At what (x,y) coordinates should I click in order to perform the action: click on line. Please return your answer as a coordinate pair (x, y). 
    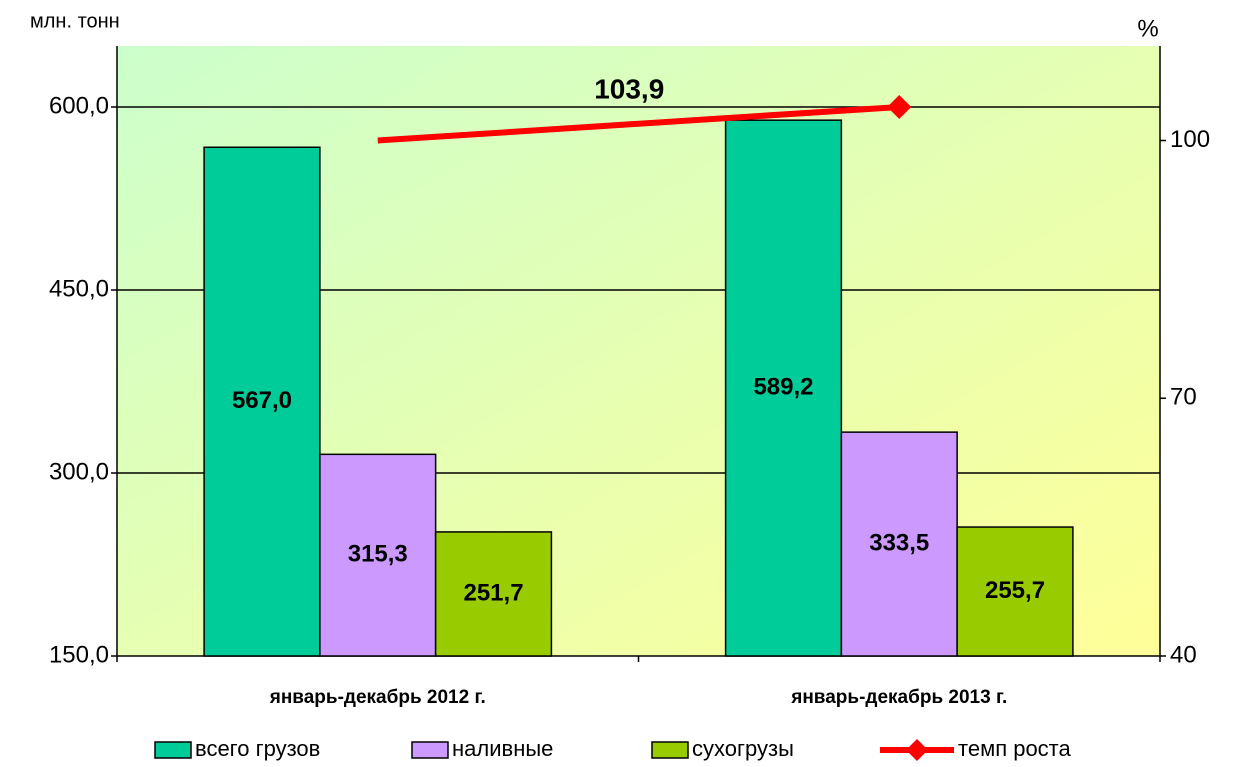
    Looking at the image, I should click on (638, 124).